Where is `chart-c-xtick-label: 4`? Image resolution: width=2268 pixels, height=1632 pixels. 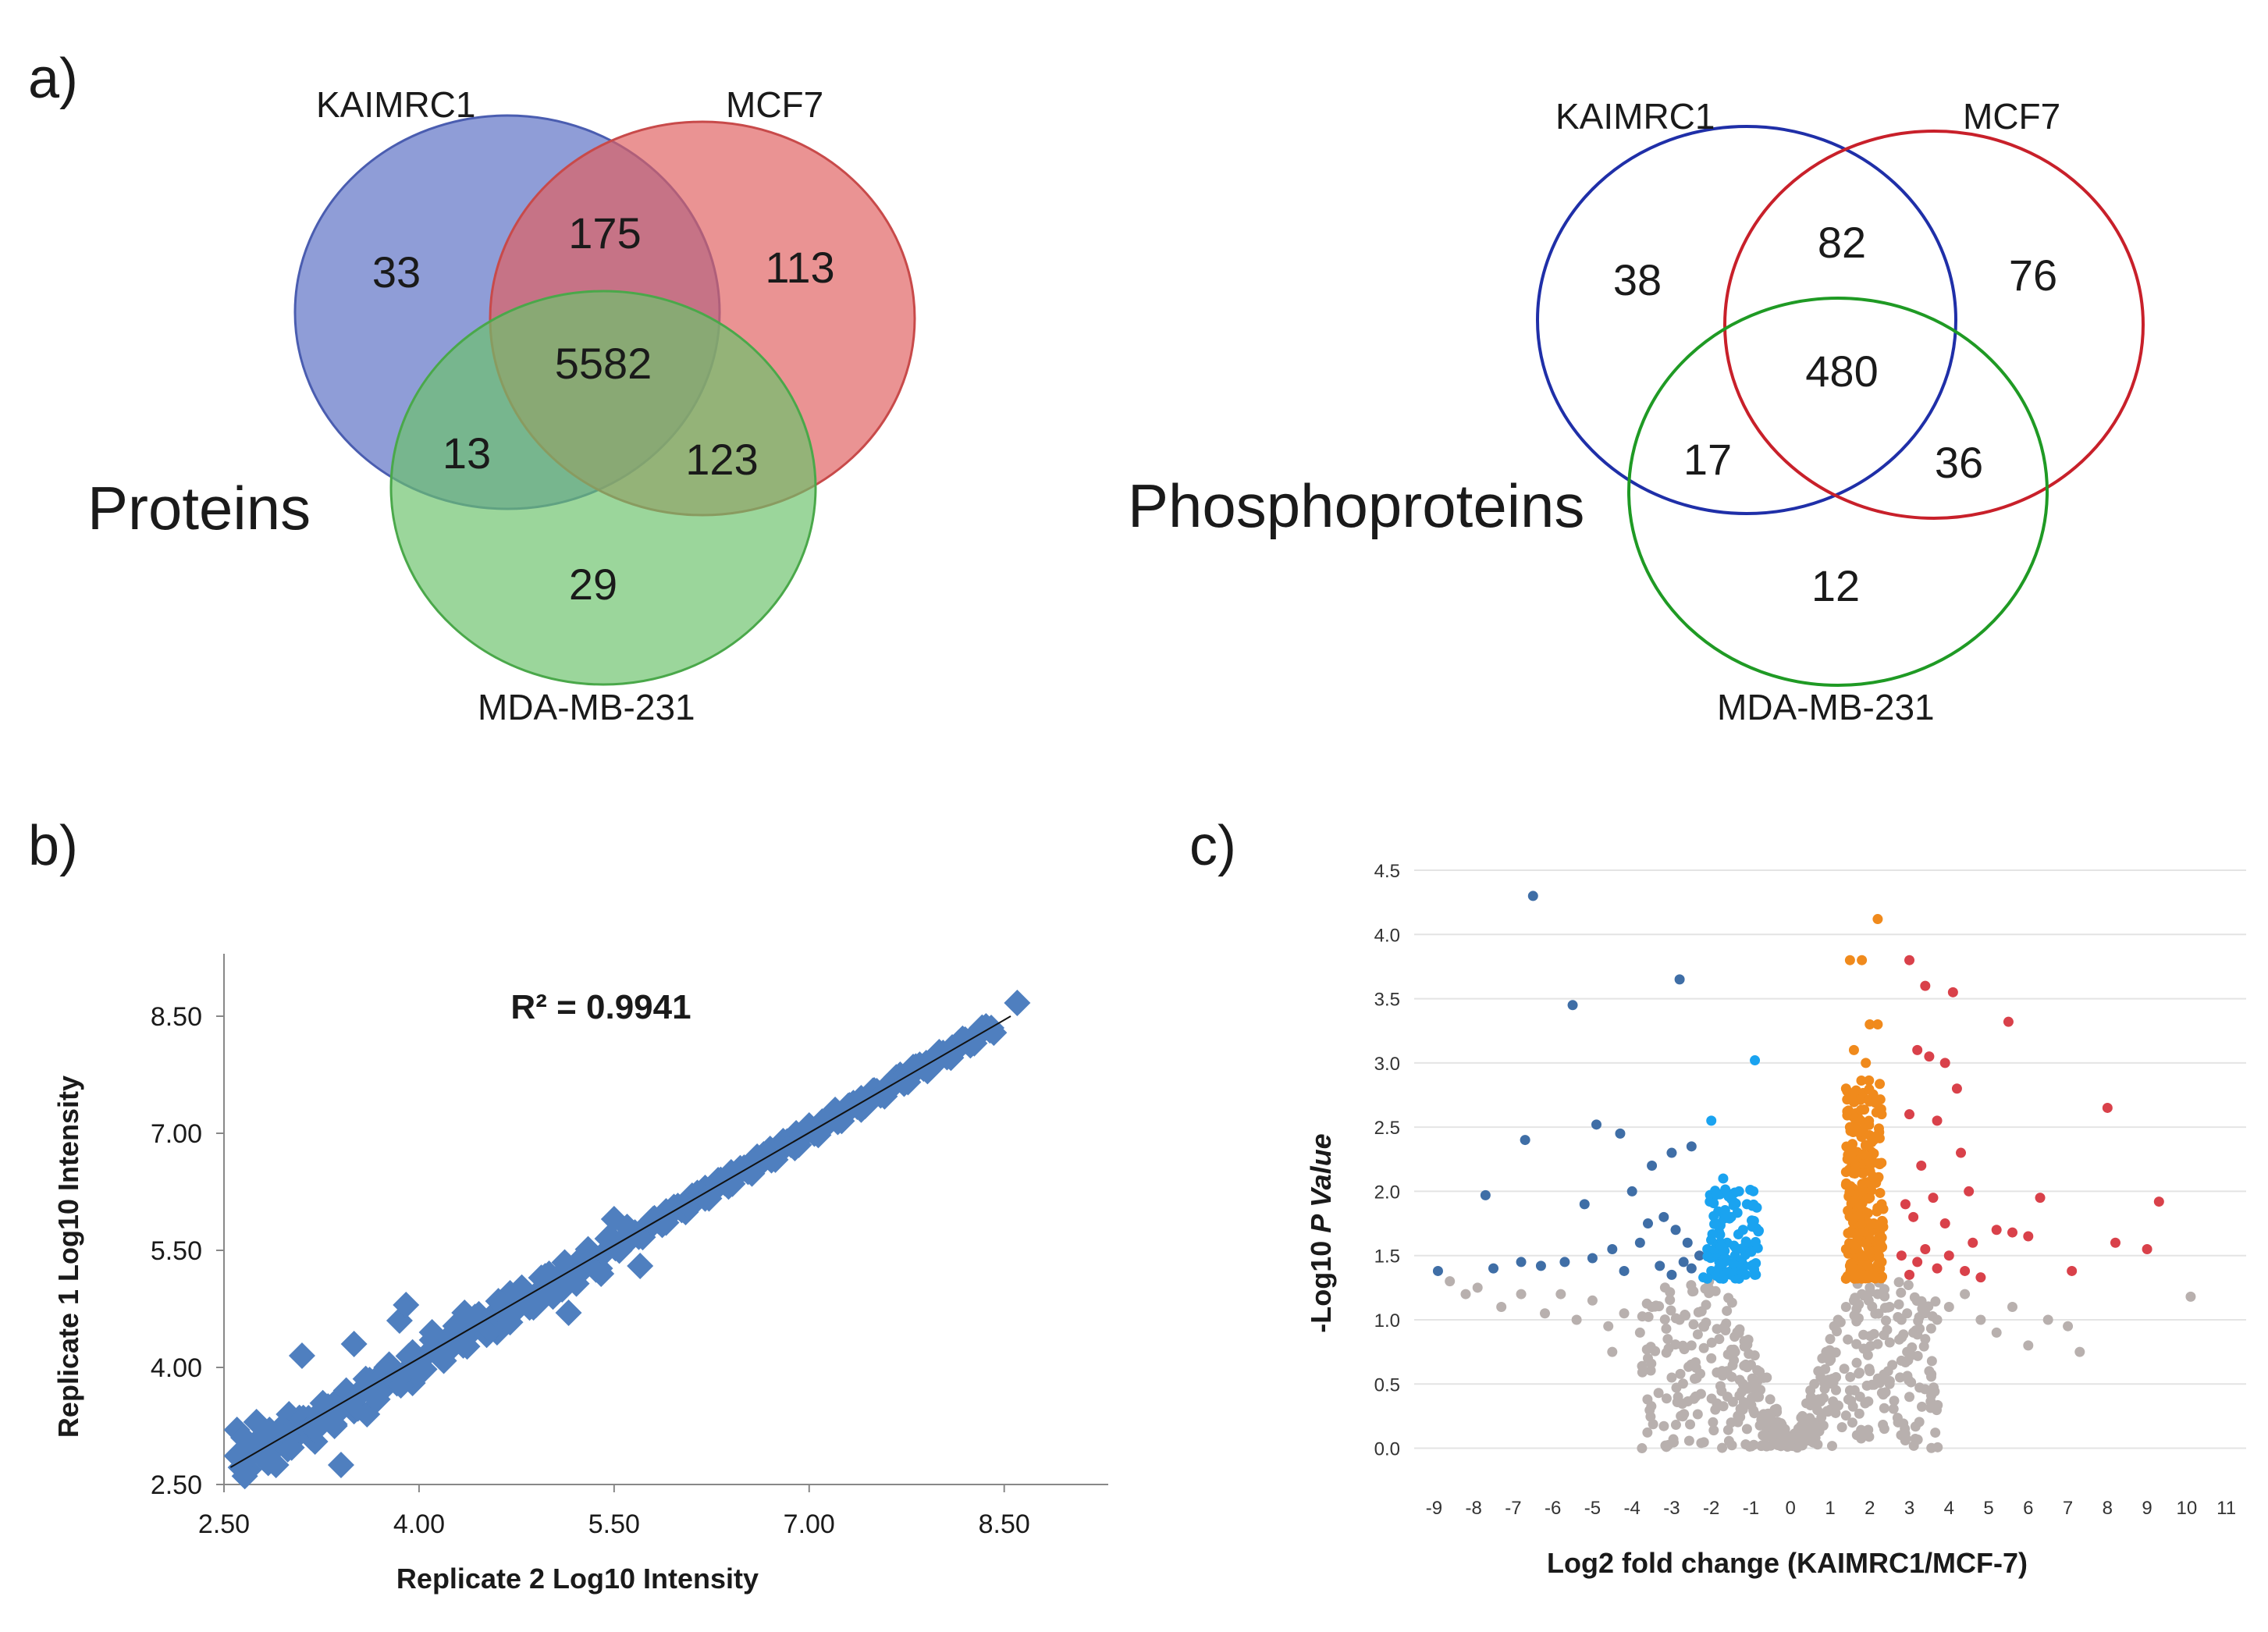
chart-c-xtick-label: 4 is located at coordinates (1949, 1508).